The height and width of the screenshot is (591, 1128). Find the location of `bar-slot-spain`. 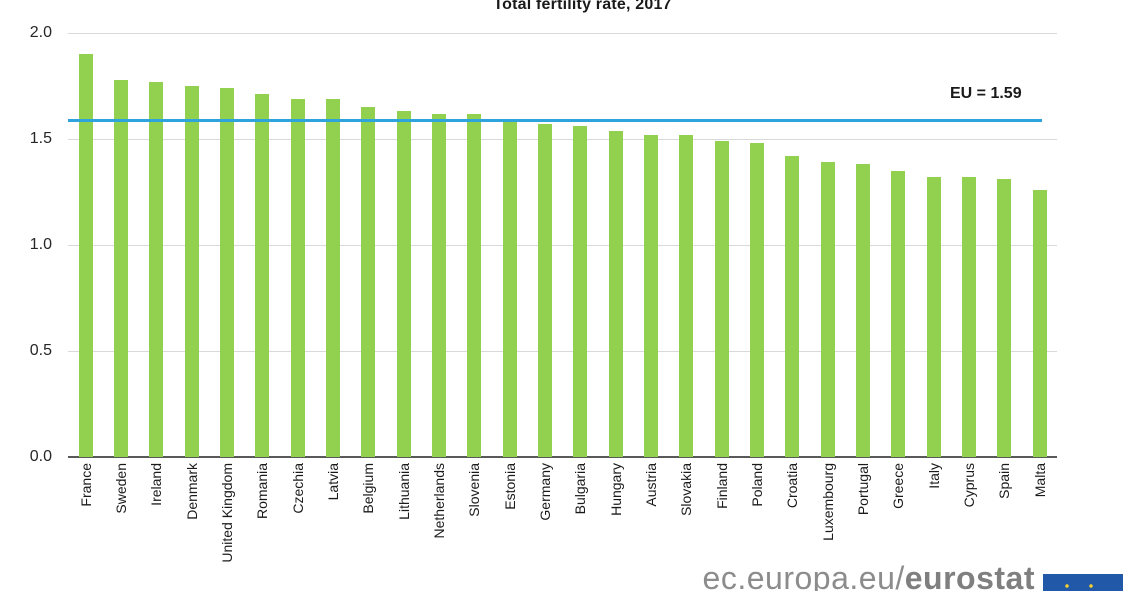

bar-slot-spain is located at coordinates (1004, 245).